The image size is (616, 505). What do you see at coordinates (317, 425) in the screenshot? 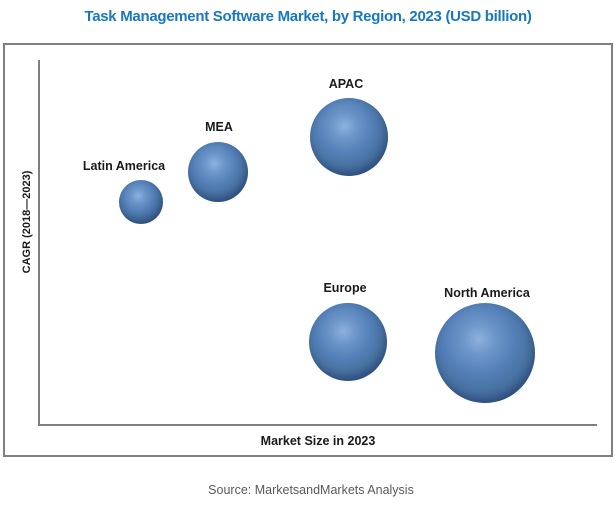
I see `x-axis-line` at bounding box center [317, 425].